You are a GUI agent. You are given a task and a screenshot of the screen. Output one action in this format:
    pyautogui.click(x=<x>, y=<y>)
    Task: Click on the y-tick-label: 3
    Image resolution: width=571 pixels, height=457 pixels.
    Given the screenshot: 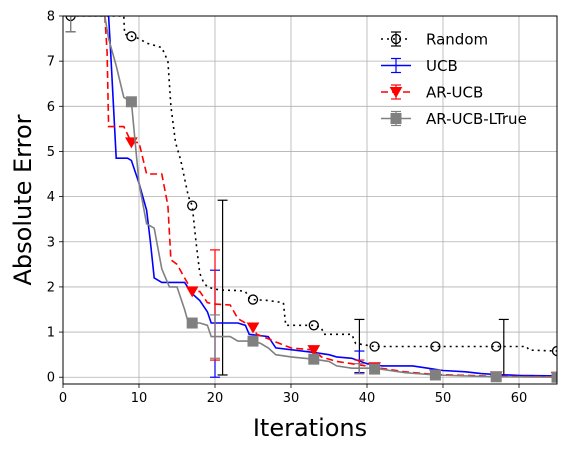 What is the action you would take?
    pyautogui.click(x=51, y=242)
    